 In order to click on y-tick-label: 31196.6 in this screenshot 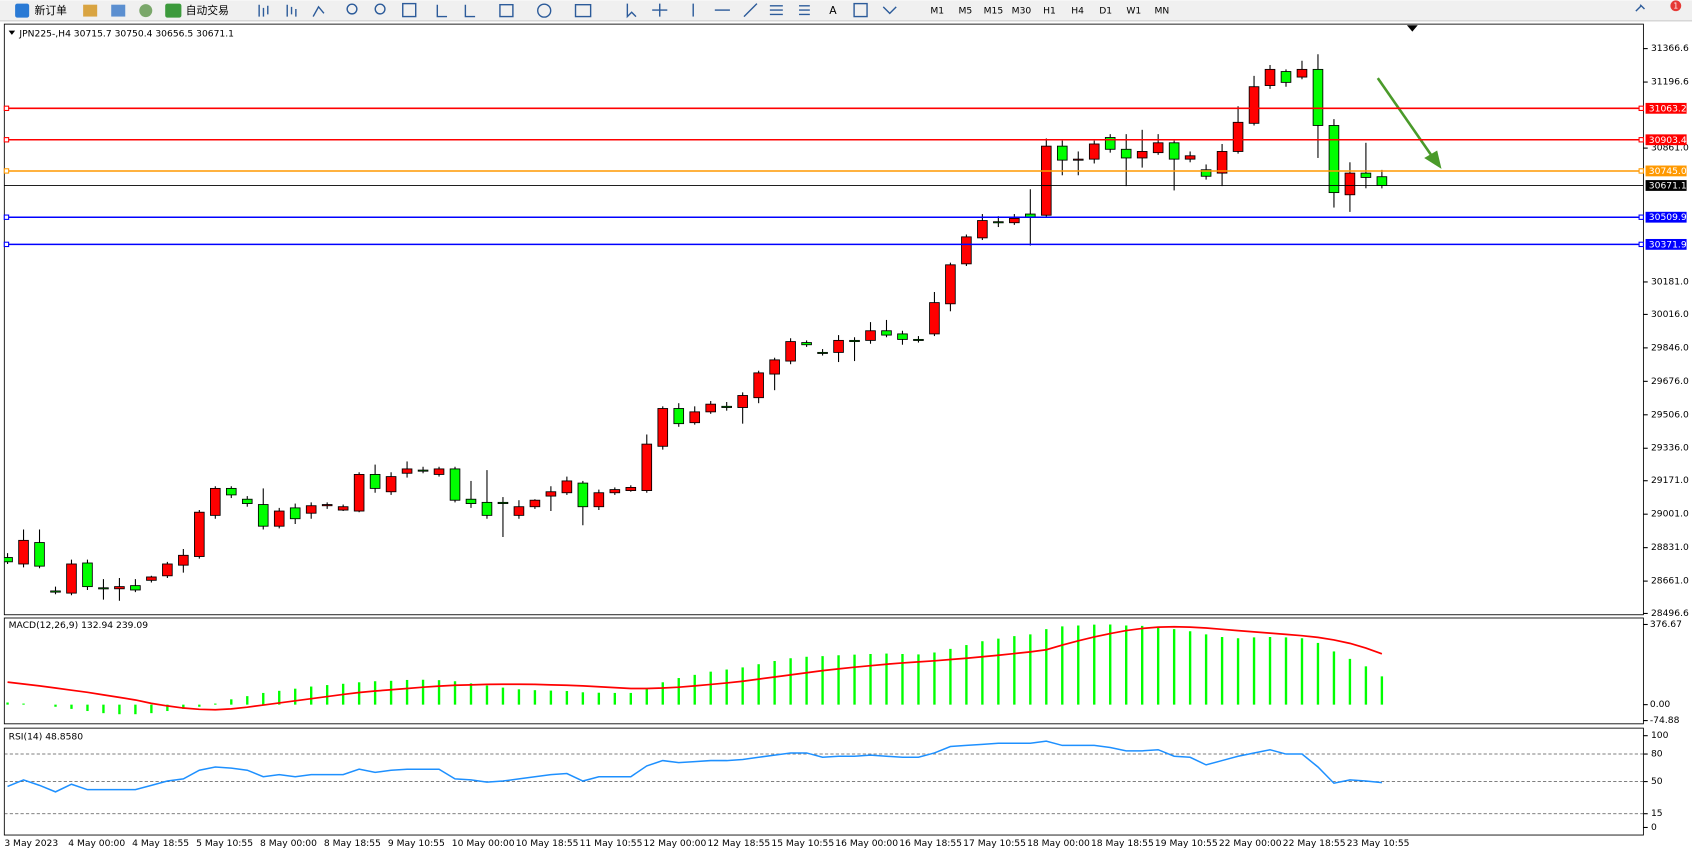, I will do `click(1670, 82)`.